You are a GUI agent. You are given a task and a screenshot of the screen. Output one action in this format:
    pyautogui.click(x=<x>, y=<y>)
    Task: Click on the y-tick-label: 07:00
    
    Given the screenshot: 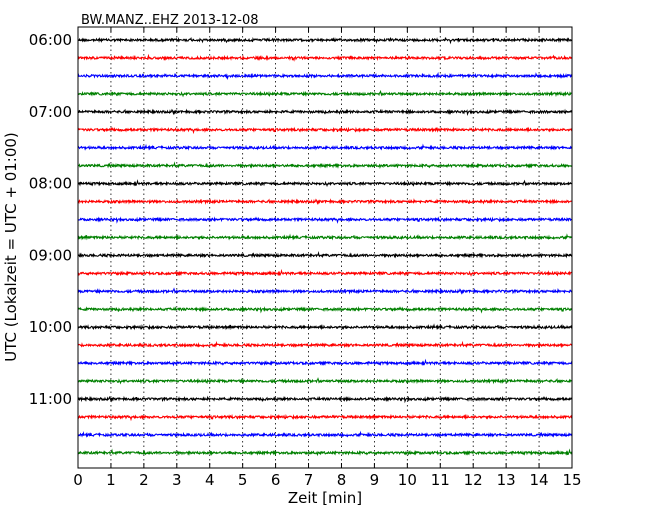 What is the action you would take?
    pyautogui.click(x=50, y=112)
    